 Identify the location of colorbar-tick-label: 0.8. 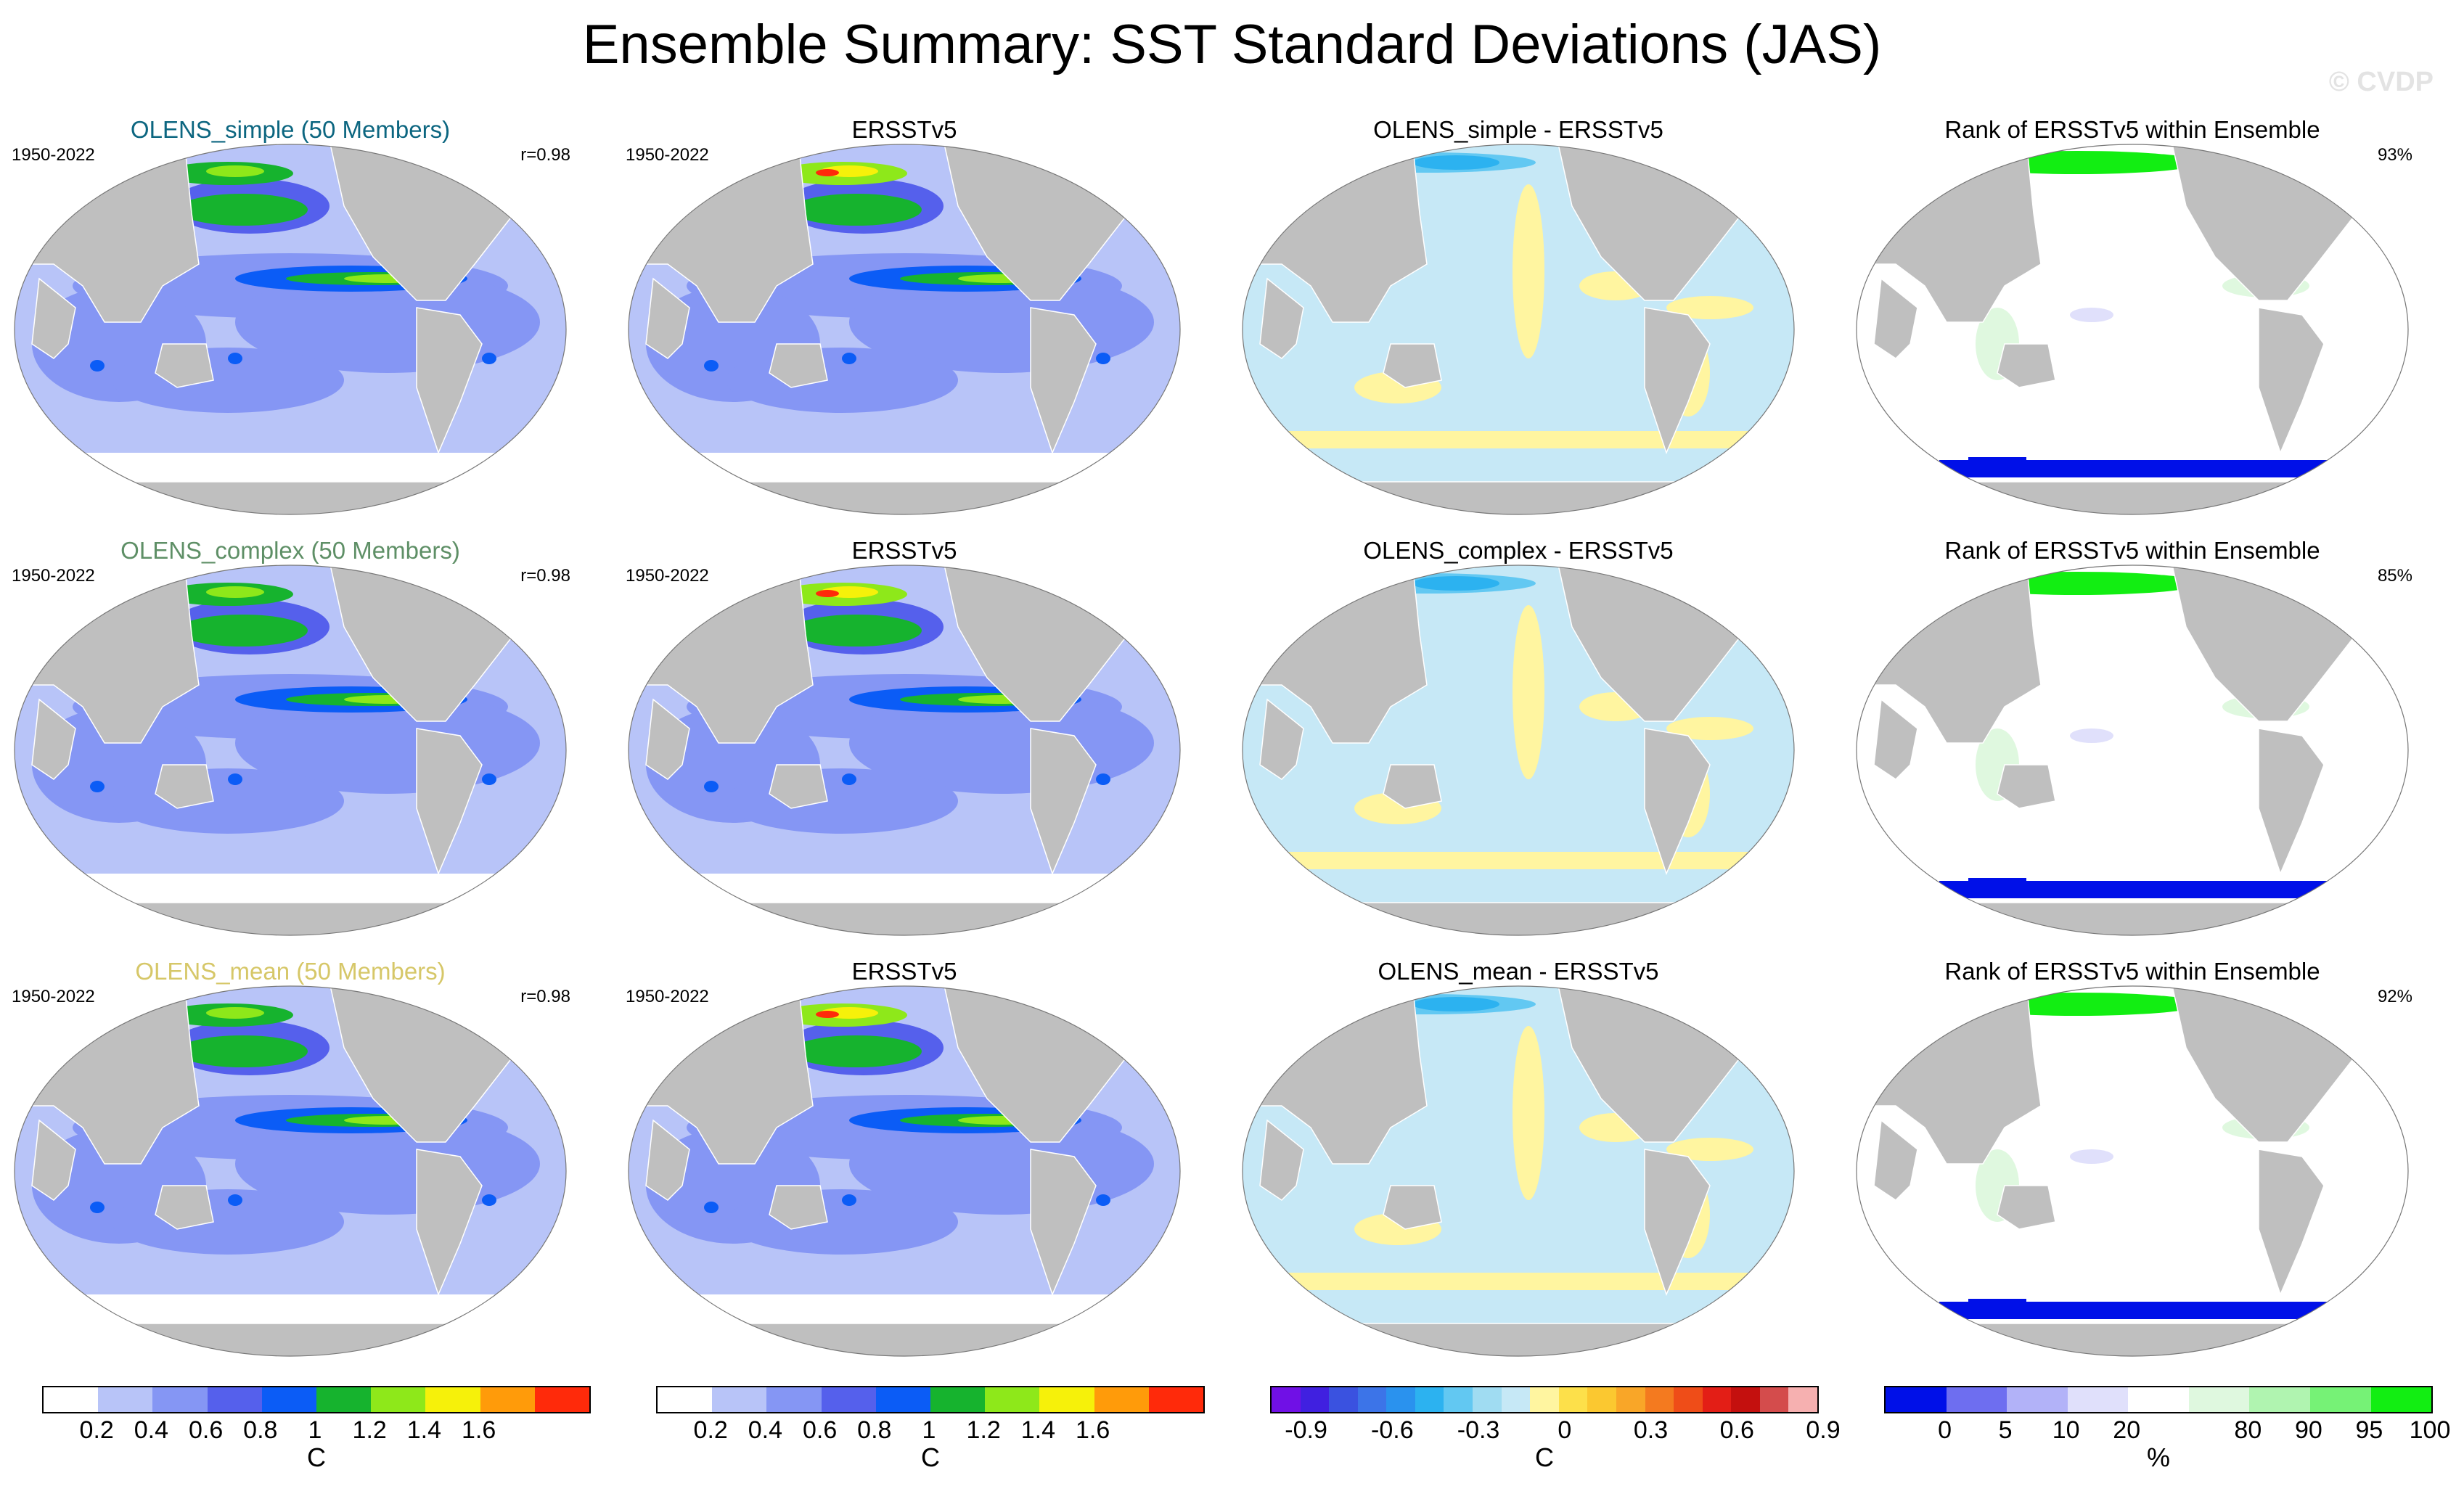
(260, 1430).